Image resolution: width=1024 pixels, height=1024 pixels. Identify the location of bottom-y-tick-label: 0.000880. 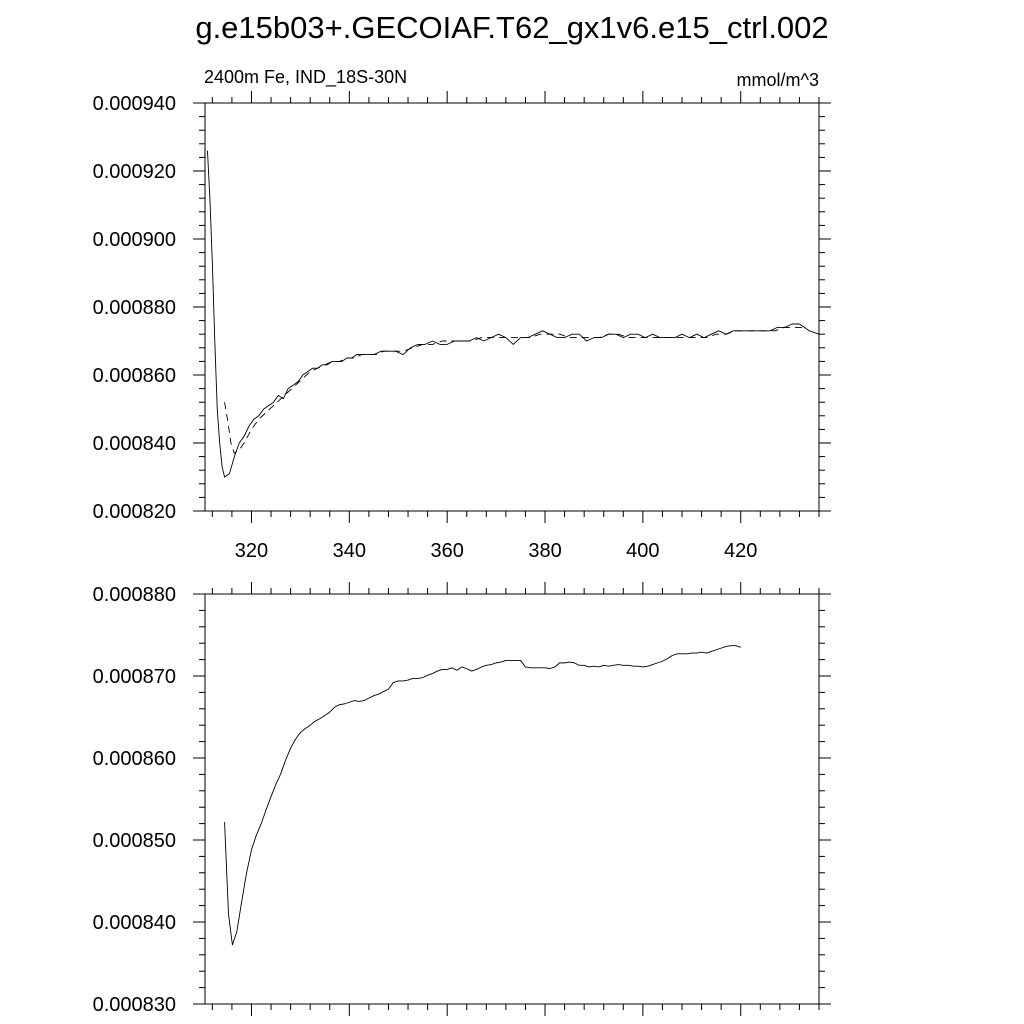
(134, 595).